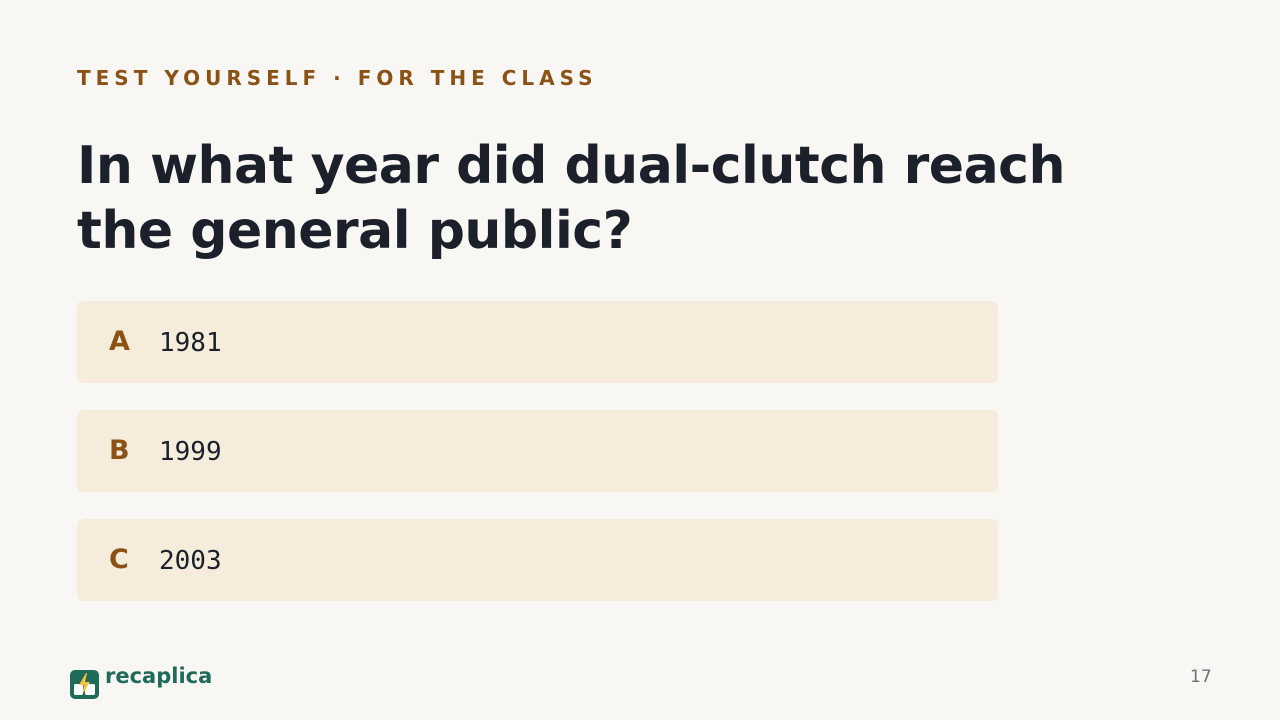  I want to click on option-text: 2003, so click(190, 561).